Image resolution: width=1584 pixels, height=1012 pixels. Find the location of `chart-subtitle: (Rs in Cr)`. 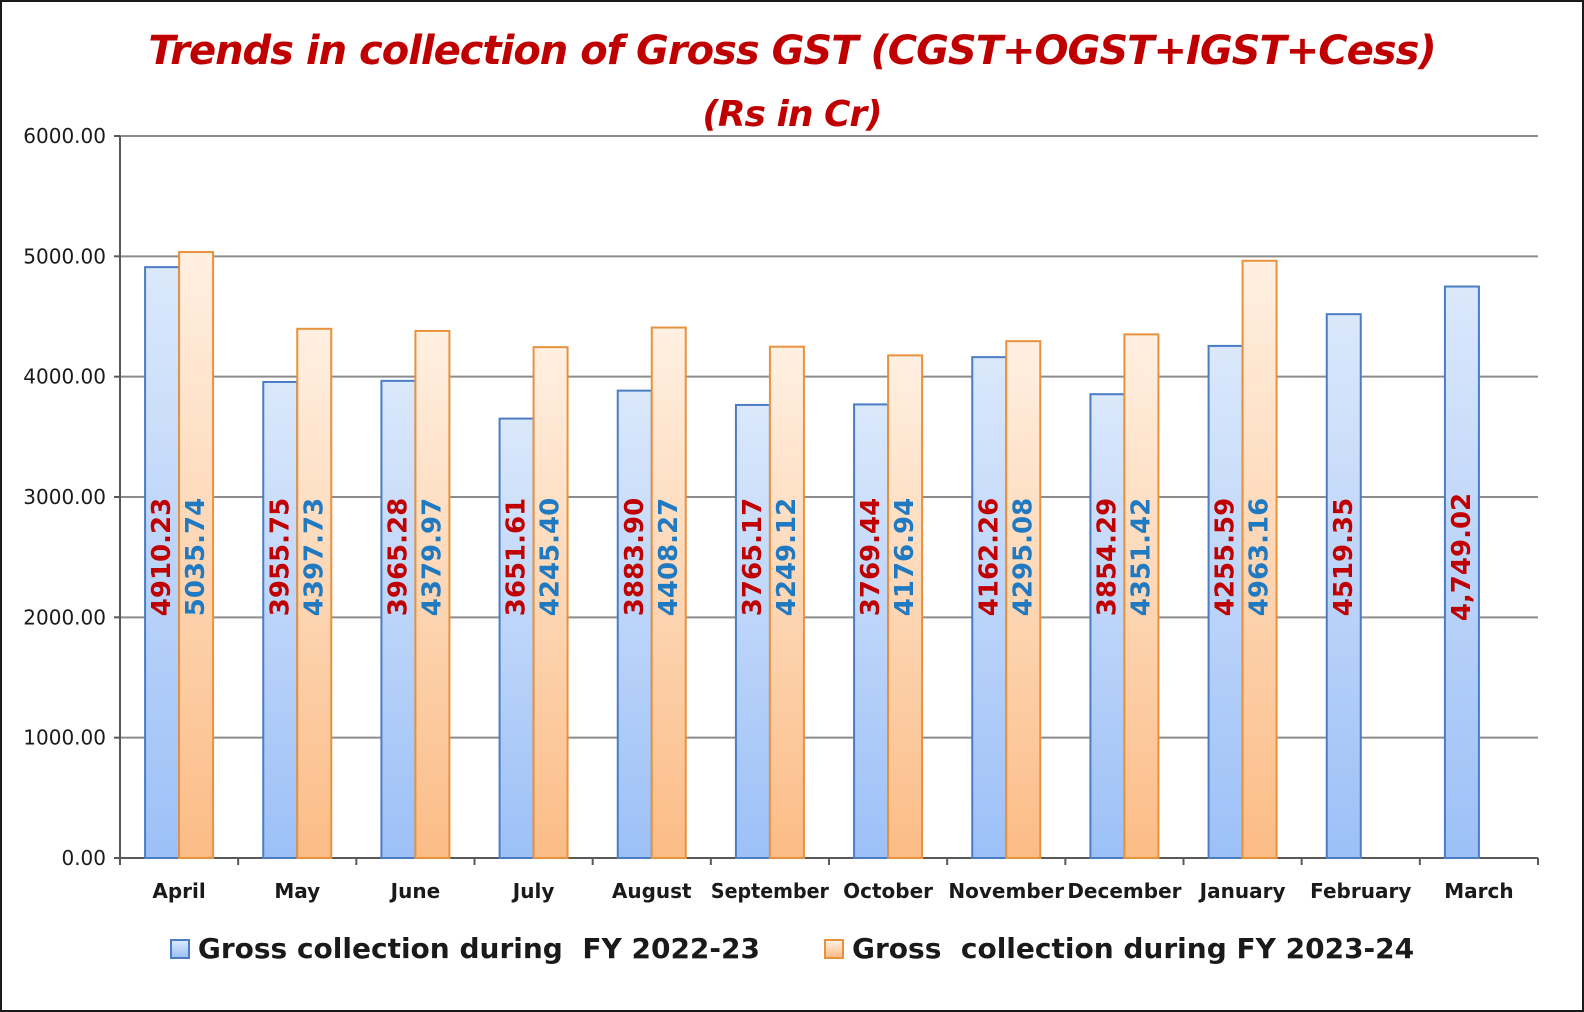

chart-subtitle: (Rs in Cr) is located at coordinates (792, 114).